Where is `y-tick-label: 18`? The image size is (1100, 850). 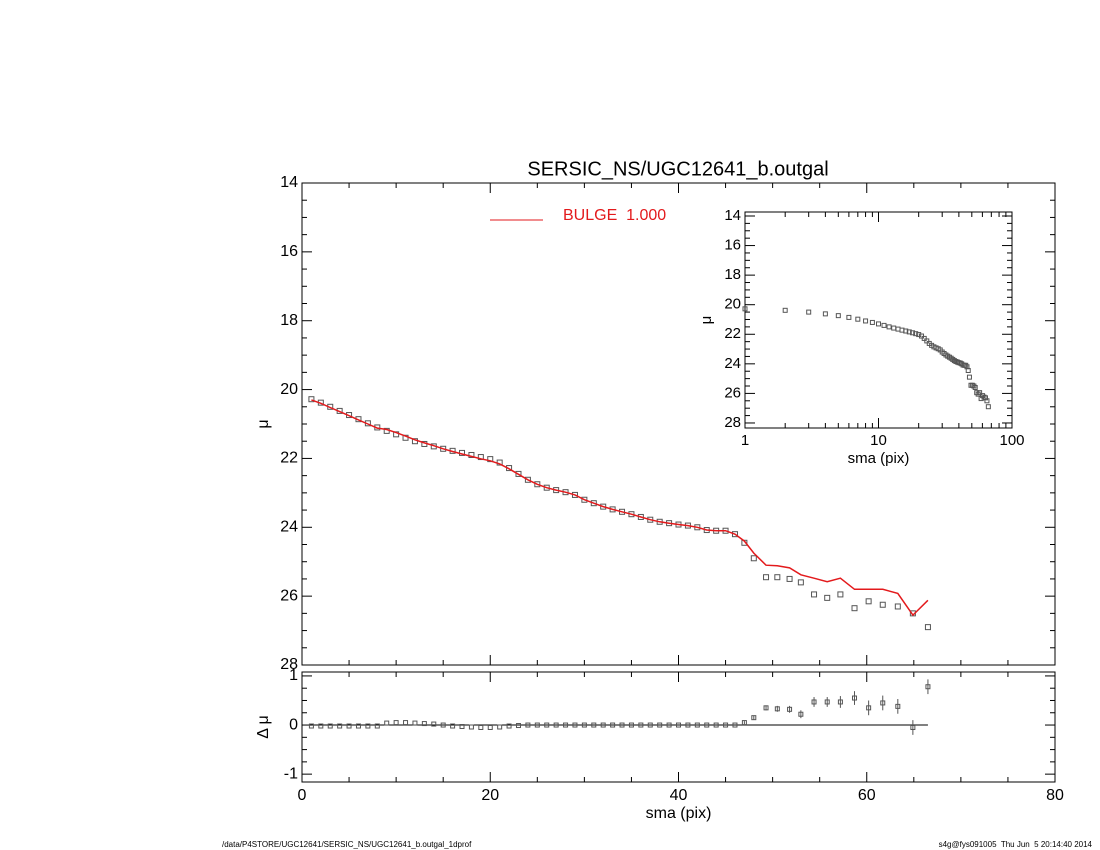
y-tick-label: 18 is located at coordinates (732, 274).